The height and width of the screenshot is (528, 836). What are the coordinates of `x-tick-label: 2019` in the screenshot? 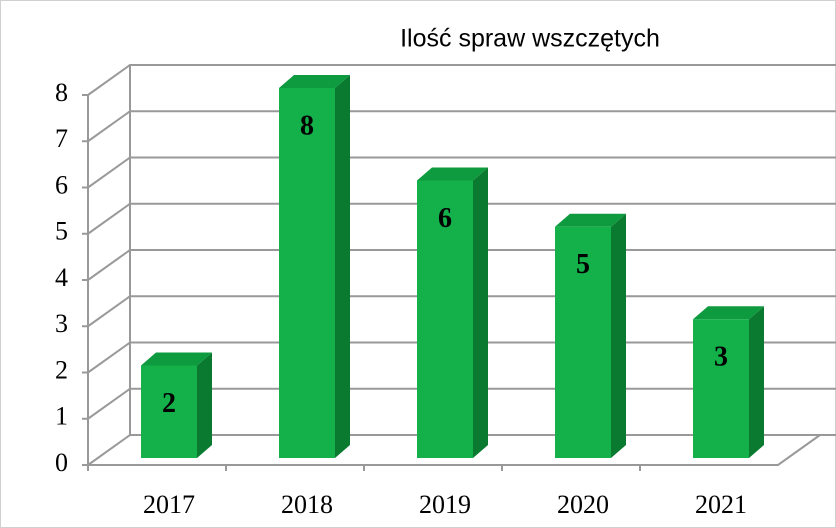 It's located at (445, 504).